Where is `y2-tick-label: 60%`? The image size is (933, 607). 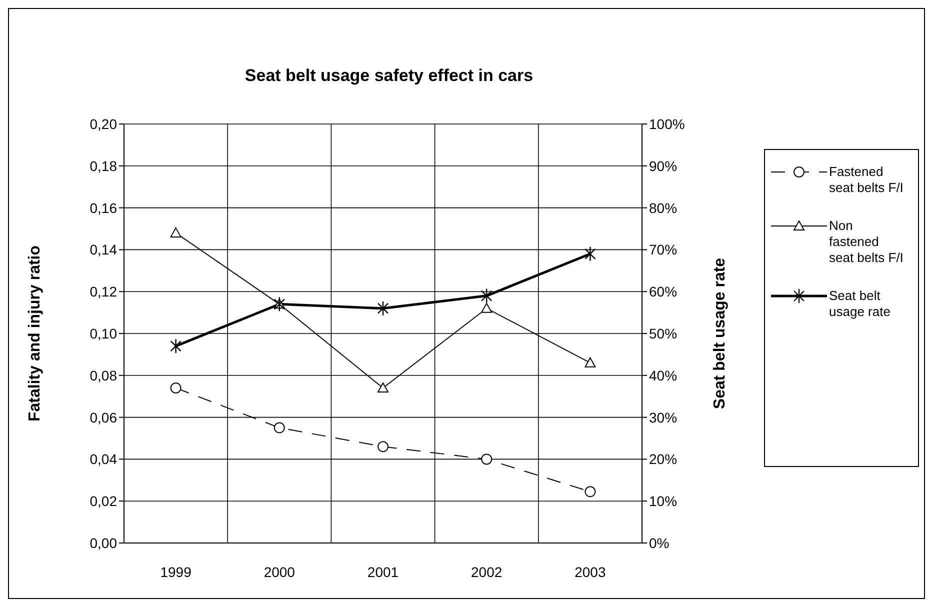 y2-tick-label: 60% is located at coordinates (663, 292).